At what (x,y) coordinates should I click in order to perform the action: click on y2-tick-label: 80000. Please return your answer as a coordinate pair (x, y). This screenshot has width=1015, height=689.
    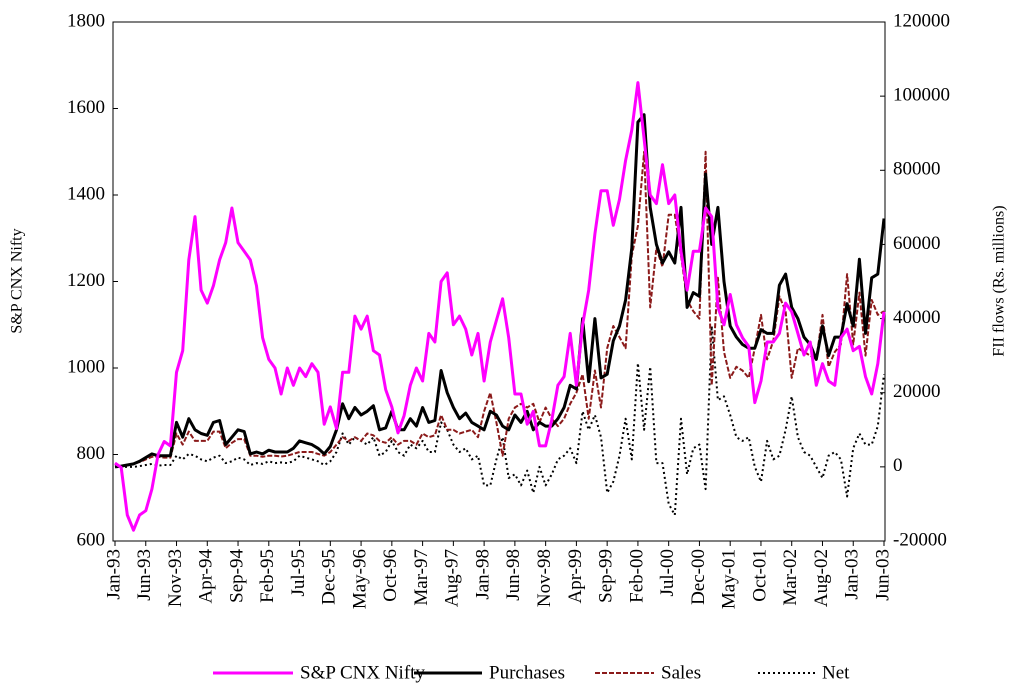
    Looking at the image, I should click on (917, 169).